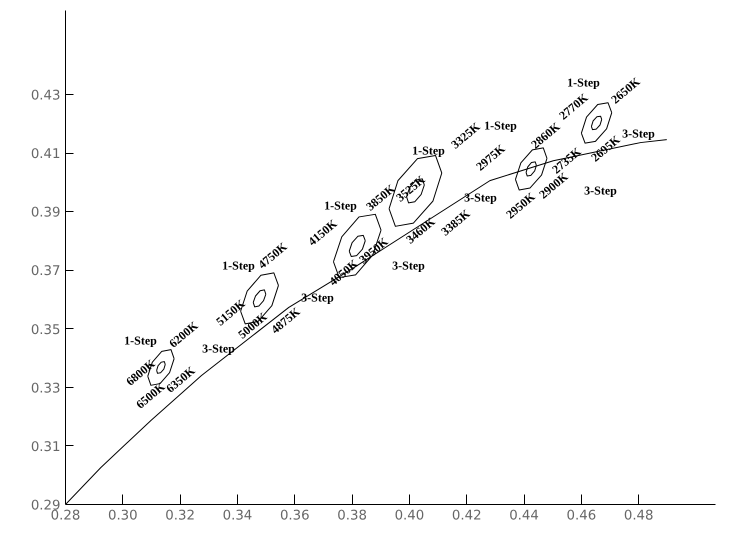  What do you see at coordinates (45, 388) in the screenshot?
I see `y-tick-label: 0.33` at bounding box center [45, 388].